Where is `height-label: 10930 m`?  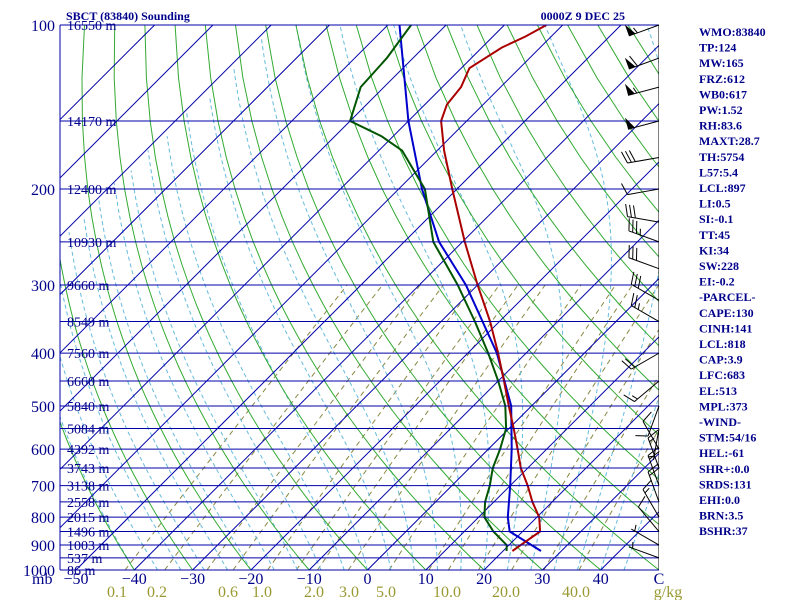 height-label: 10930 m is located at coordinates (92, 243).